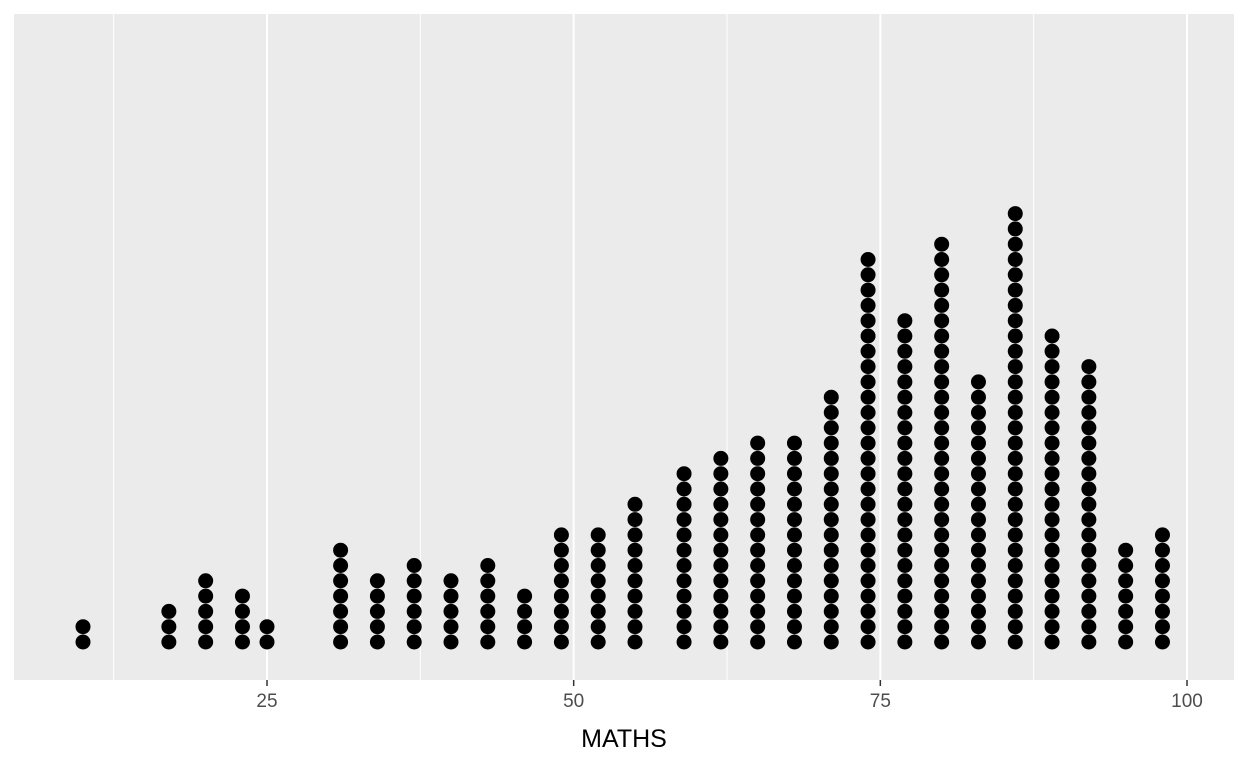 Image resolution: width=1248 pixels, height=773 pixels. What do you see at coordinates (266, 701) in the screenshot?
I see `x-tick-label: 25` at bounding box center [266, 701].